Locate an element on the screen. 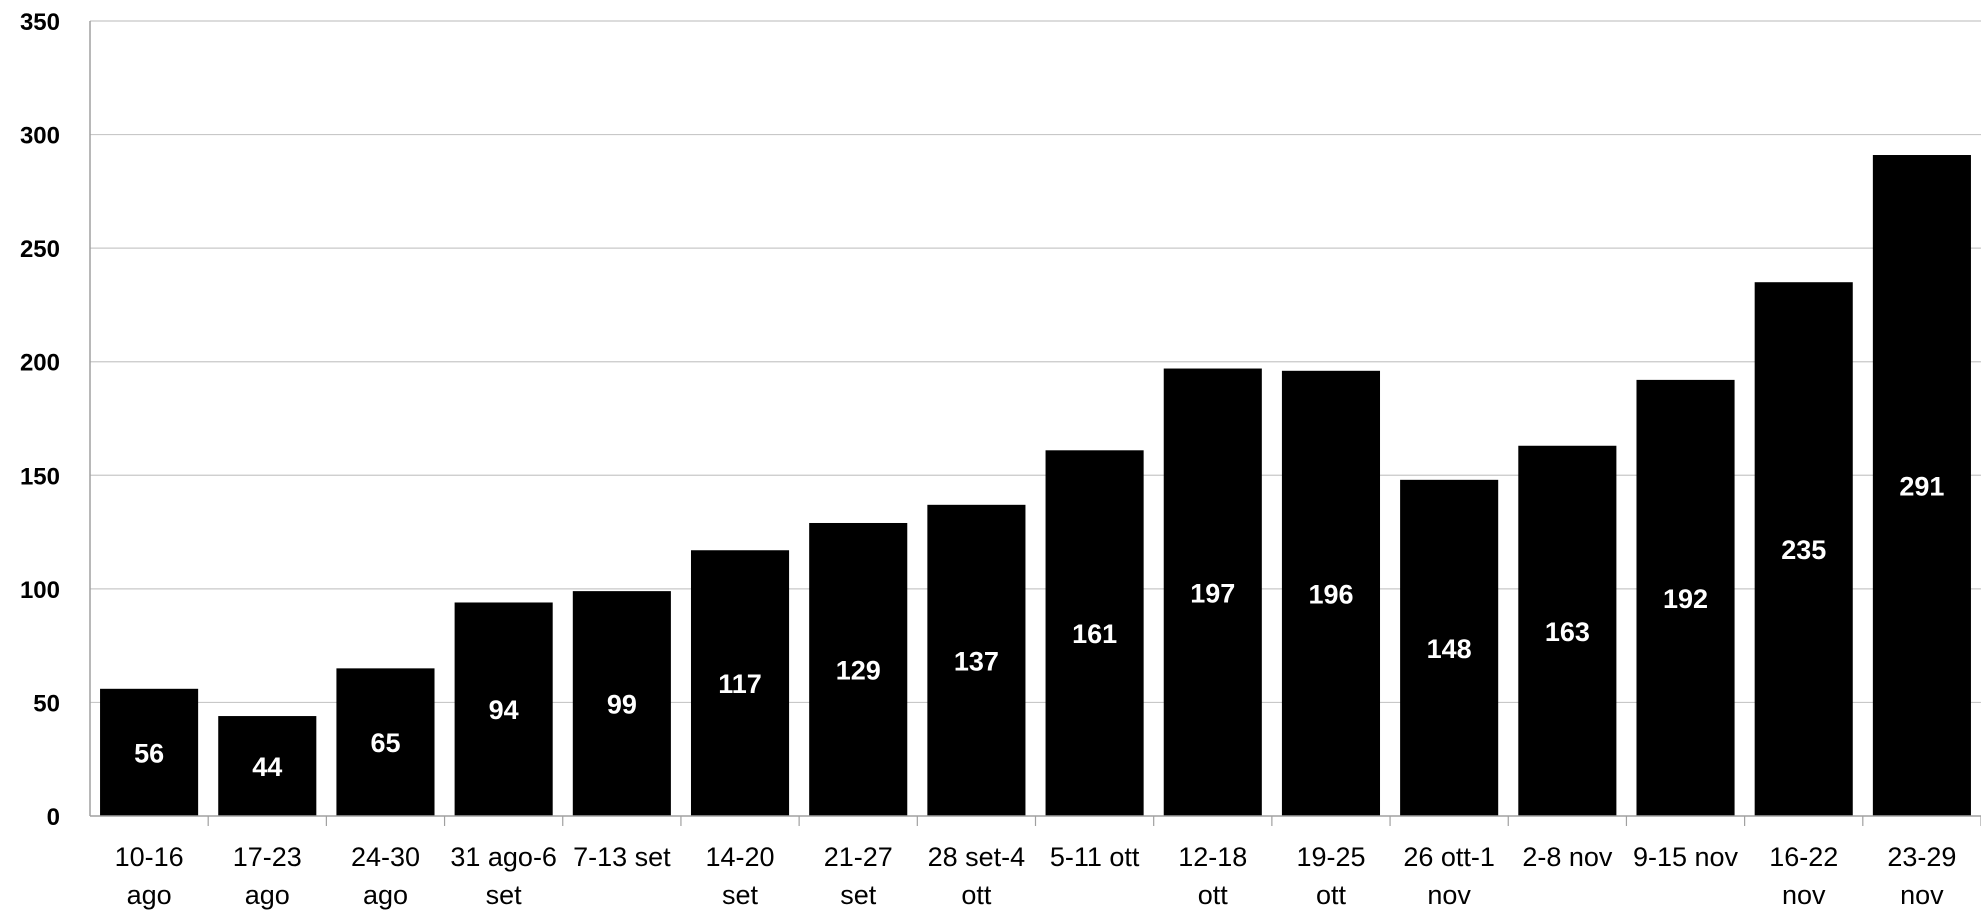 The image size is (1981, 914). x-tick-label-line: 26 ott-1 is located at coordinates (1449, 857).